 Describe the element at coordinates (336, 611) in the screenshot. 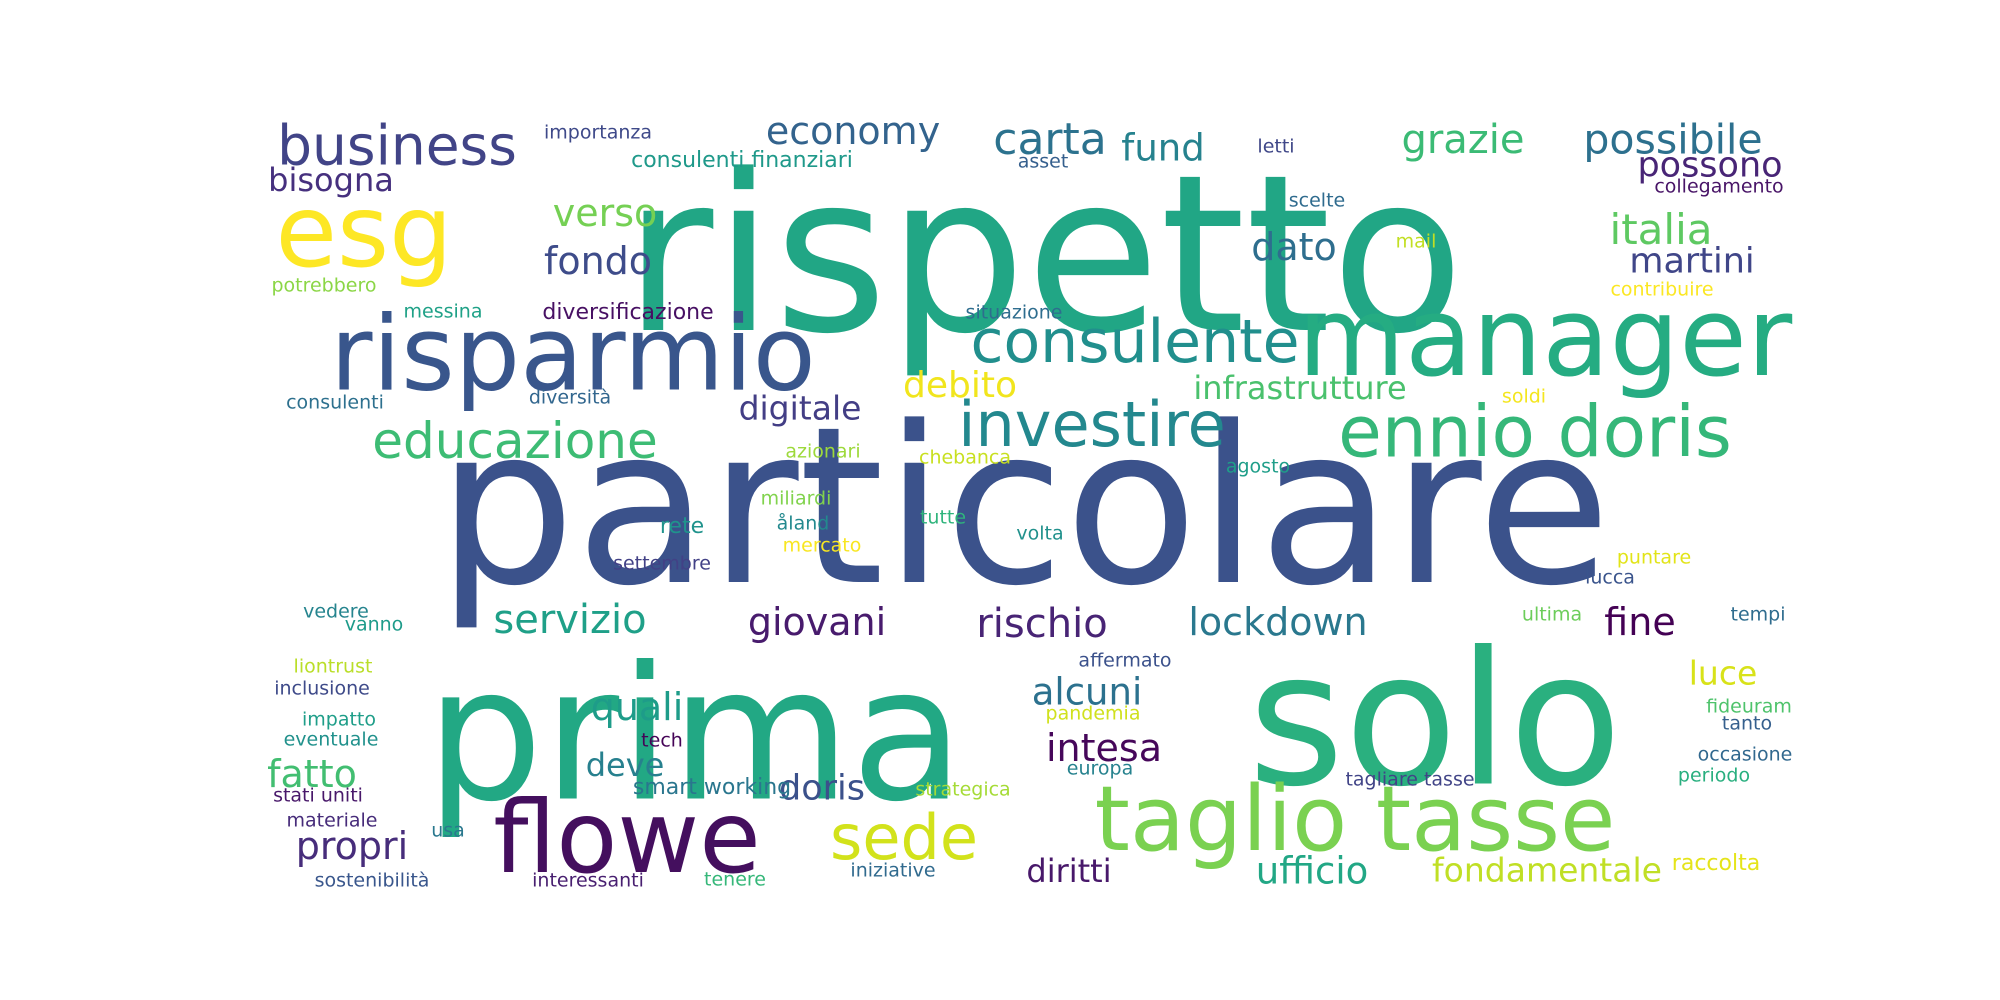

I see `word-vedere: vedere` at that location.